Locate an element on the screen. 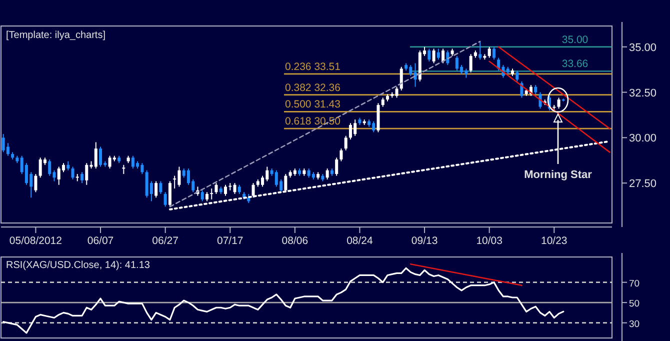 This screenshot has width=670, height=341. chart-title: RSI(XAG/USD.Close, 14): 41.13 is located at coordinates (78, 265).